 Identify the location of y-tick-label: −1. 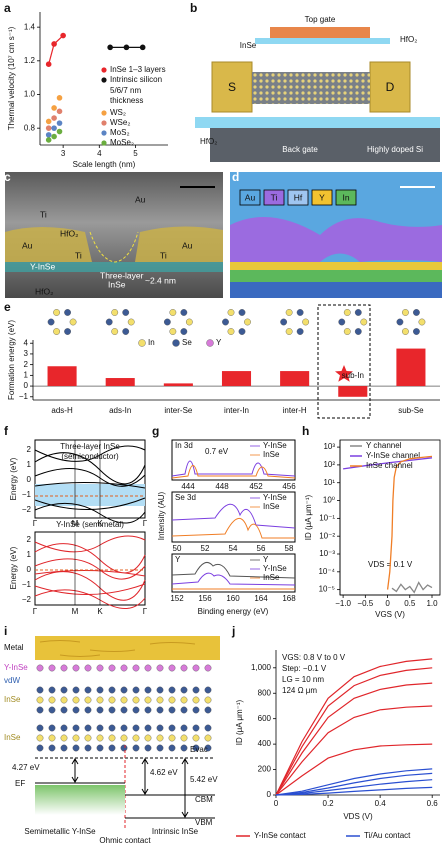
(27, 494).